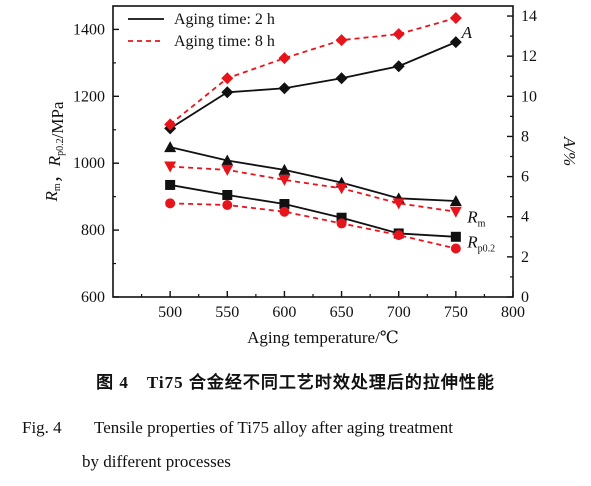 The width and height of the screenshot is (591, 486). I want to click on annotation-a: A, so click(467, 32).